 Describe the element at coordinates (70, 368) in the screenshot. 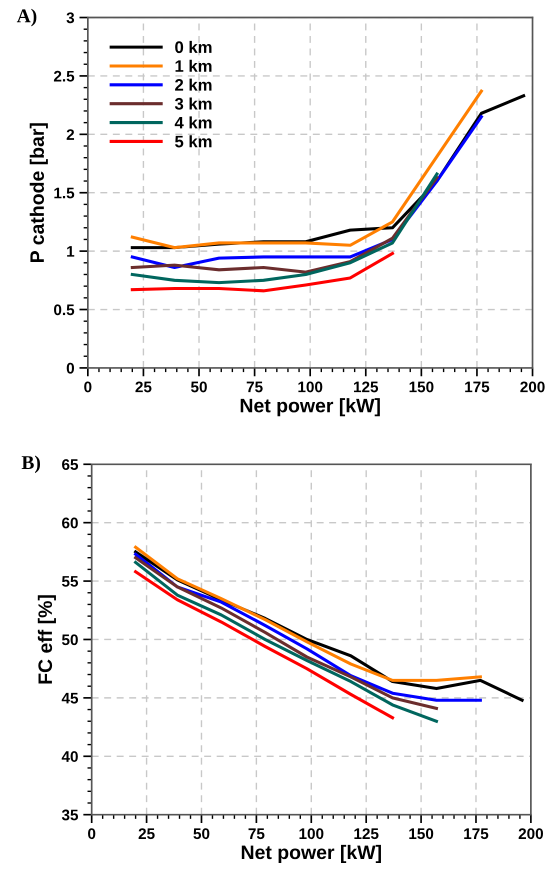

I see `y-tick-label: 0` at that location.